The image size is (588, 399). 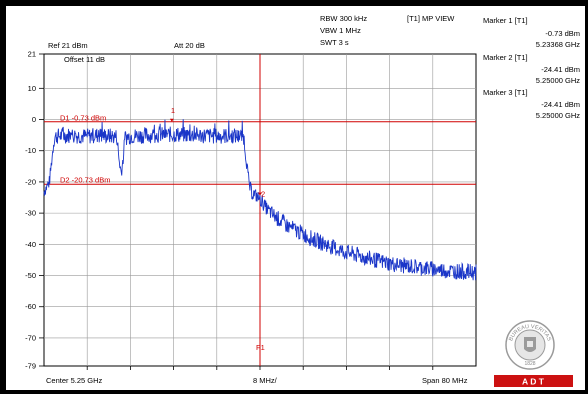 What do you see at coordinates (505, 57) in the screenshot?
I see `marker2-title: Marker 2 [T1]` at bounding box center [505, 57].